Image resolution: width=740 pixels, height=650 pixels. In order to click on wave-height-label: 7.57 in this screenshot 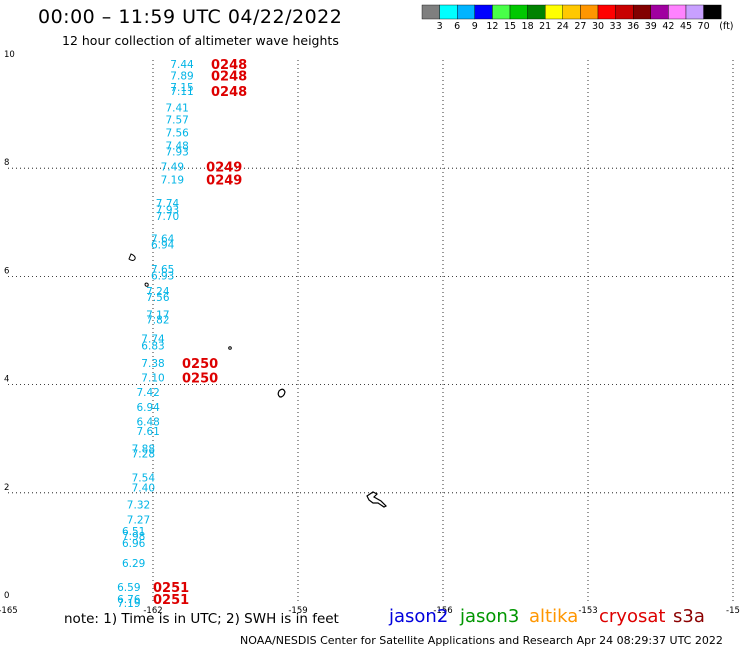, I will do `click(176, 121)`.